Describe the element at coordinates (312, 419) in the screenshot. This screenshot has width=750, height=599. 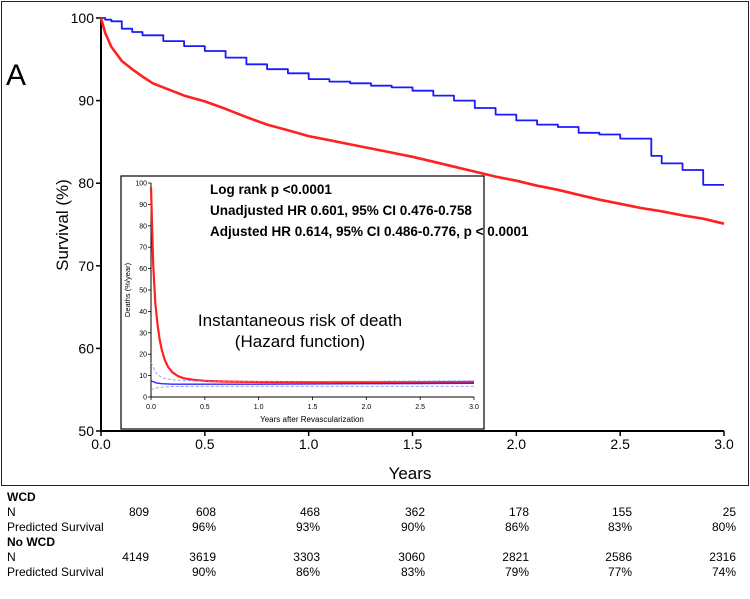
I see `inset-x-axis-label: Years after Revascularization` at that location.